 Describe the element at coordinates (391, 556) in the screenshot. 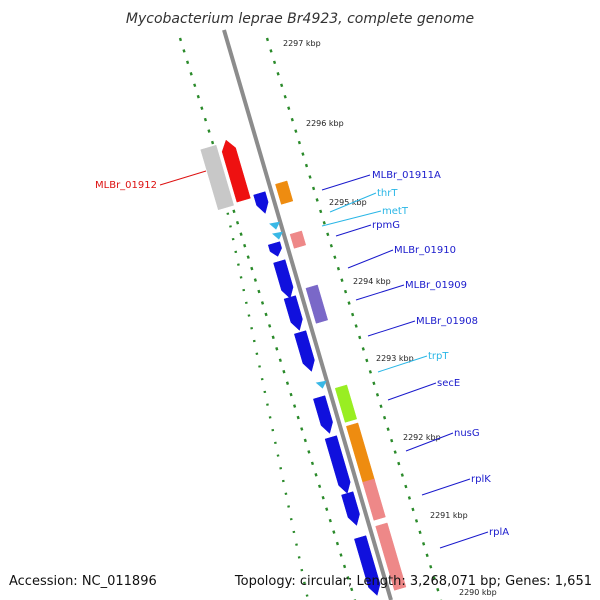

I see `ortholog-rpla` at that location.